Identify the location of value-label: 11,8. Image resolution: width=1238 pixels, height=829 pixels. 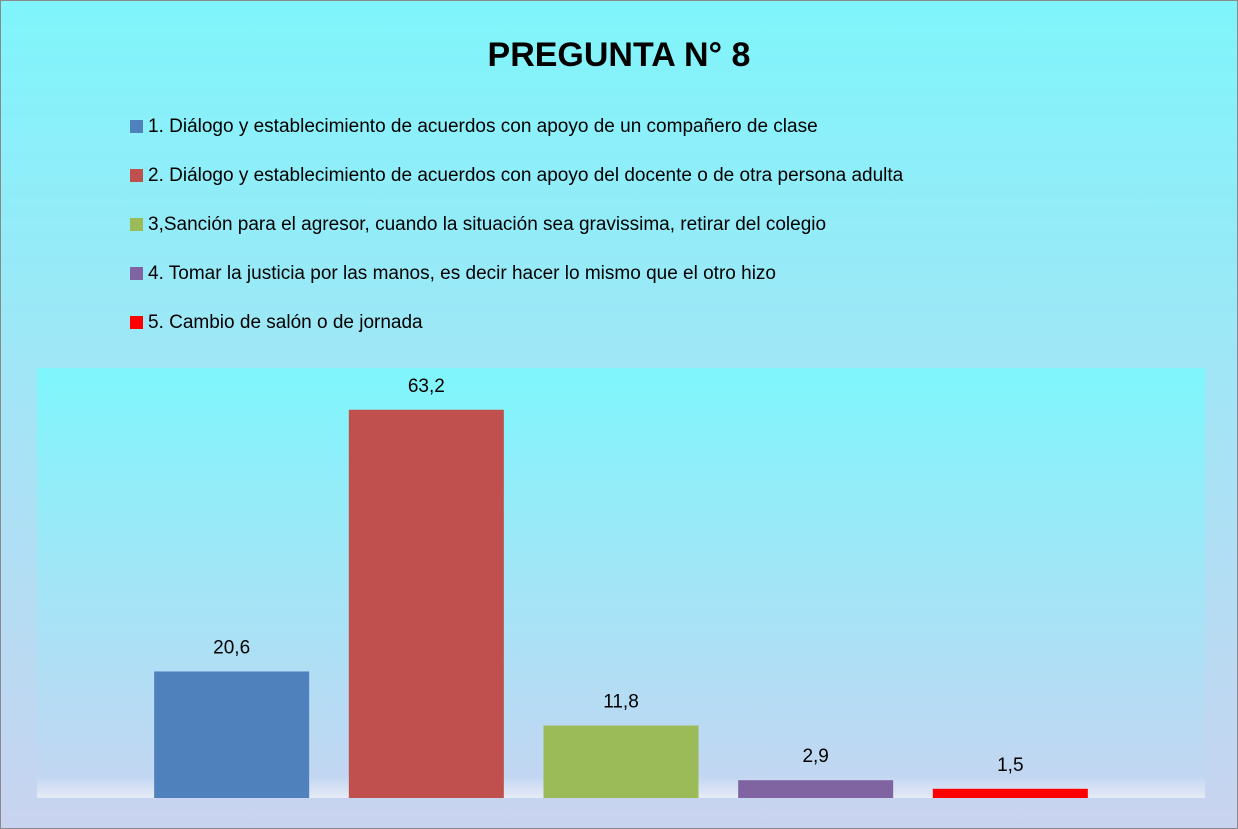
(621, 702).